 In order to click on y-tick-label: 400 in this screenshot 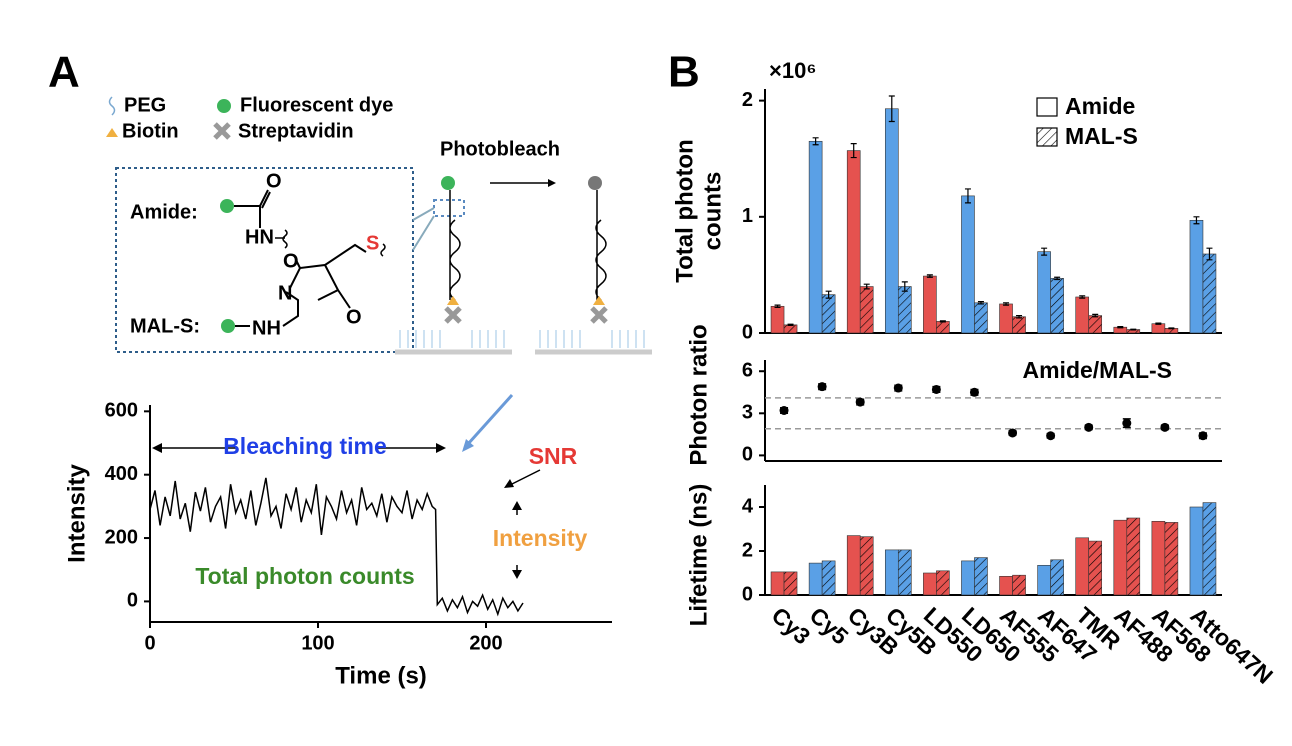, I will do `click(121, 474)`.